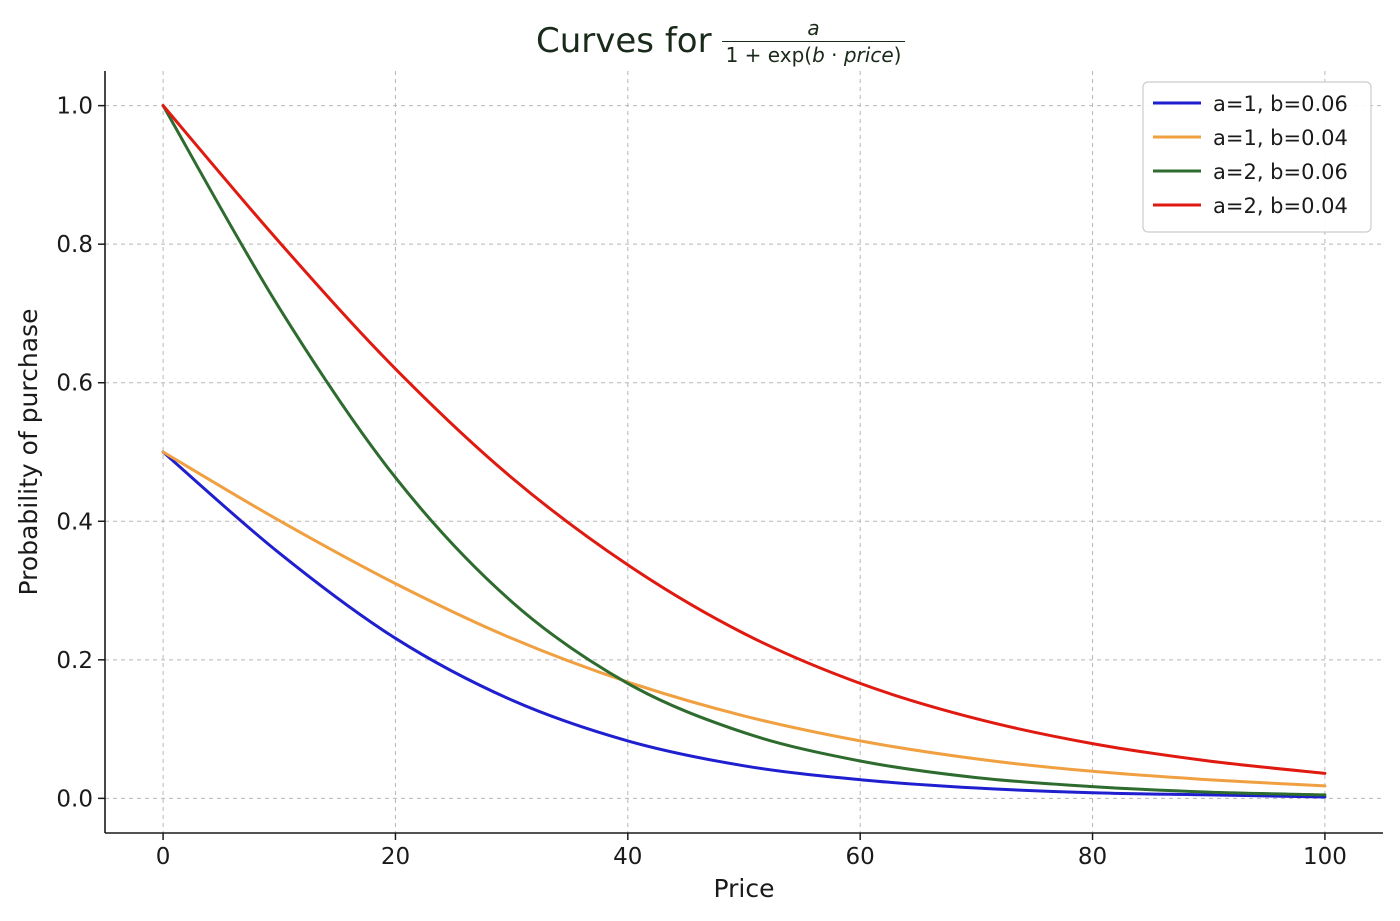  Describe the element at coordinates (163, 857) in the screenshot. I see `x-tick-label: 0` at that location.